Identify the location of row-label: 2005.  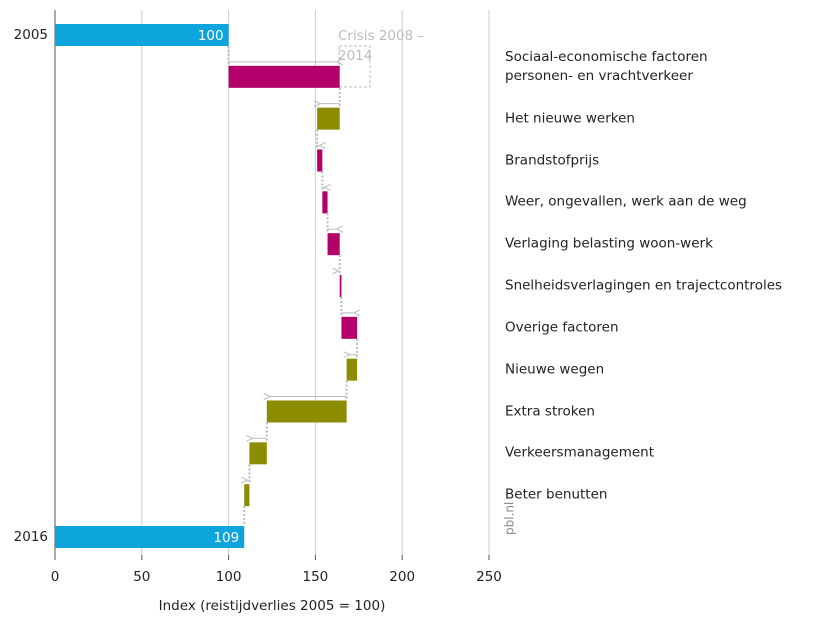
(31, 35).